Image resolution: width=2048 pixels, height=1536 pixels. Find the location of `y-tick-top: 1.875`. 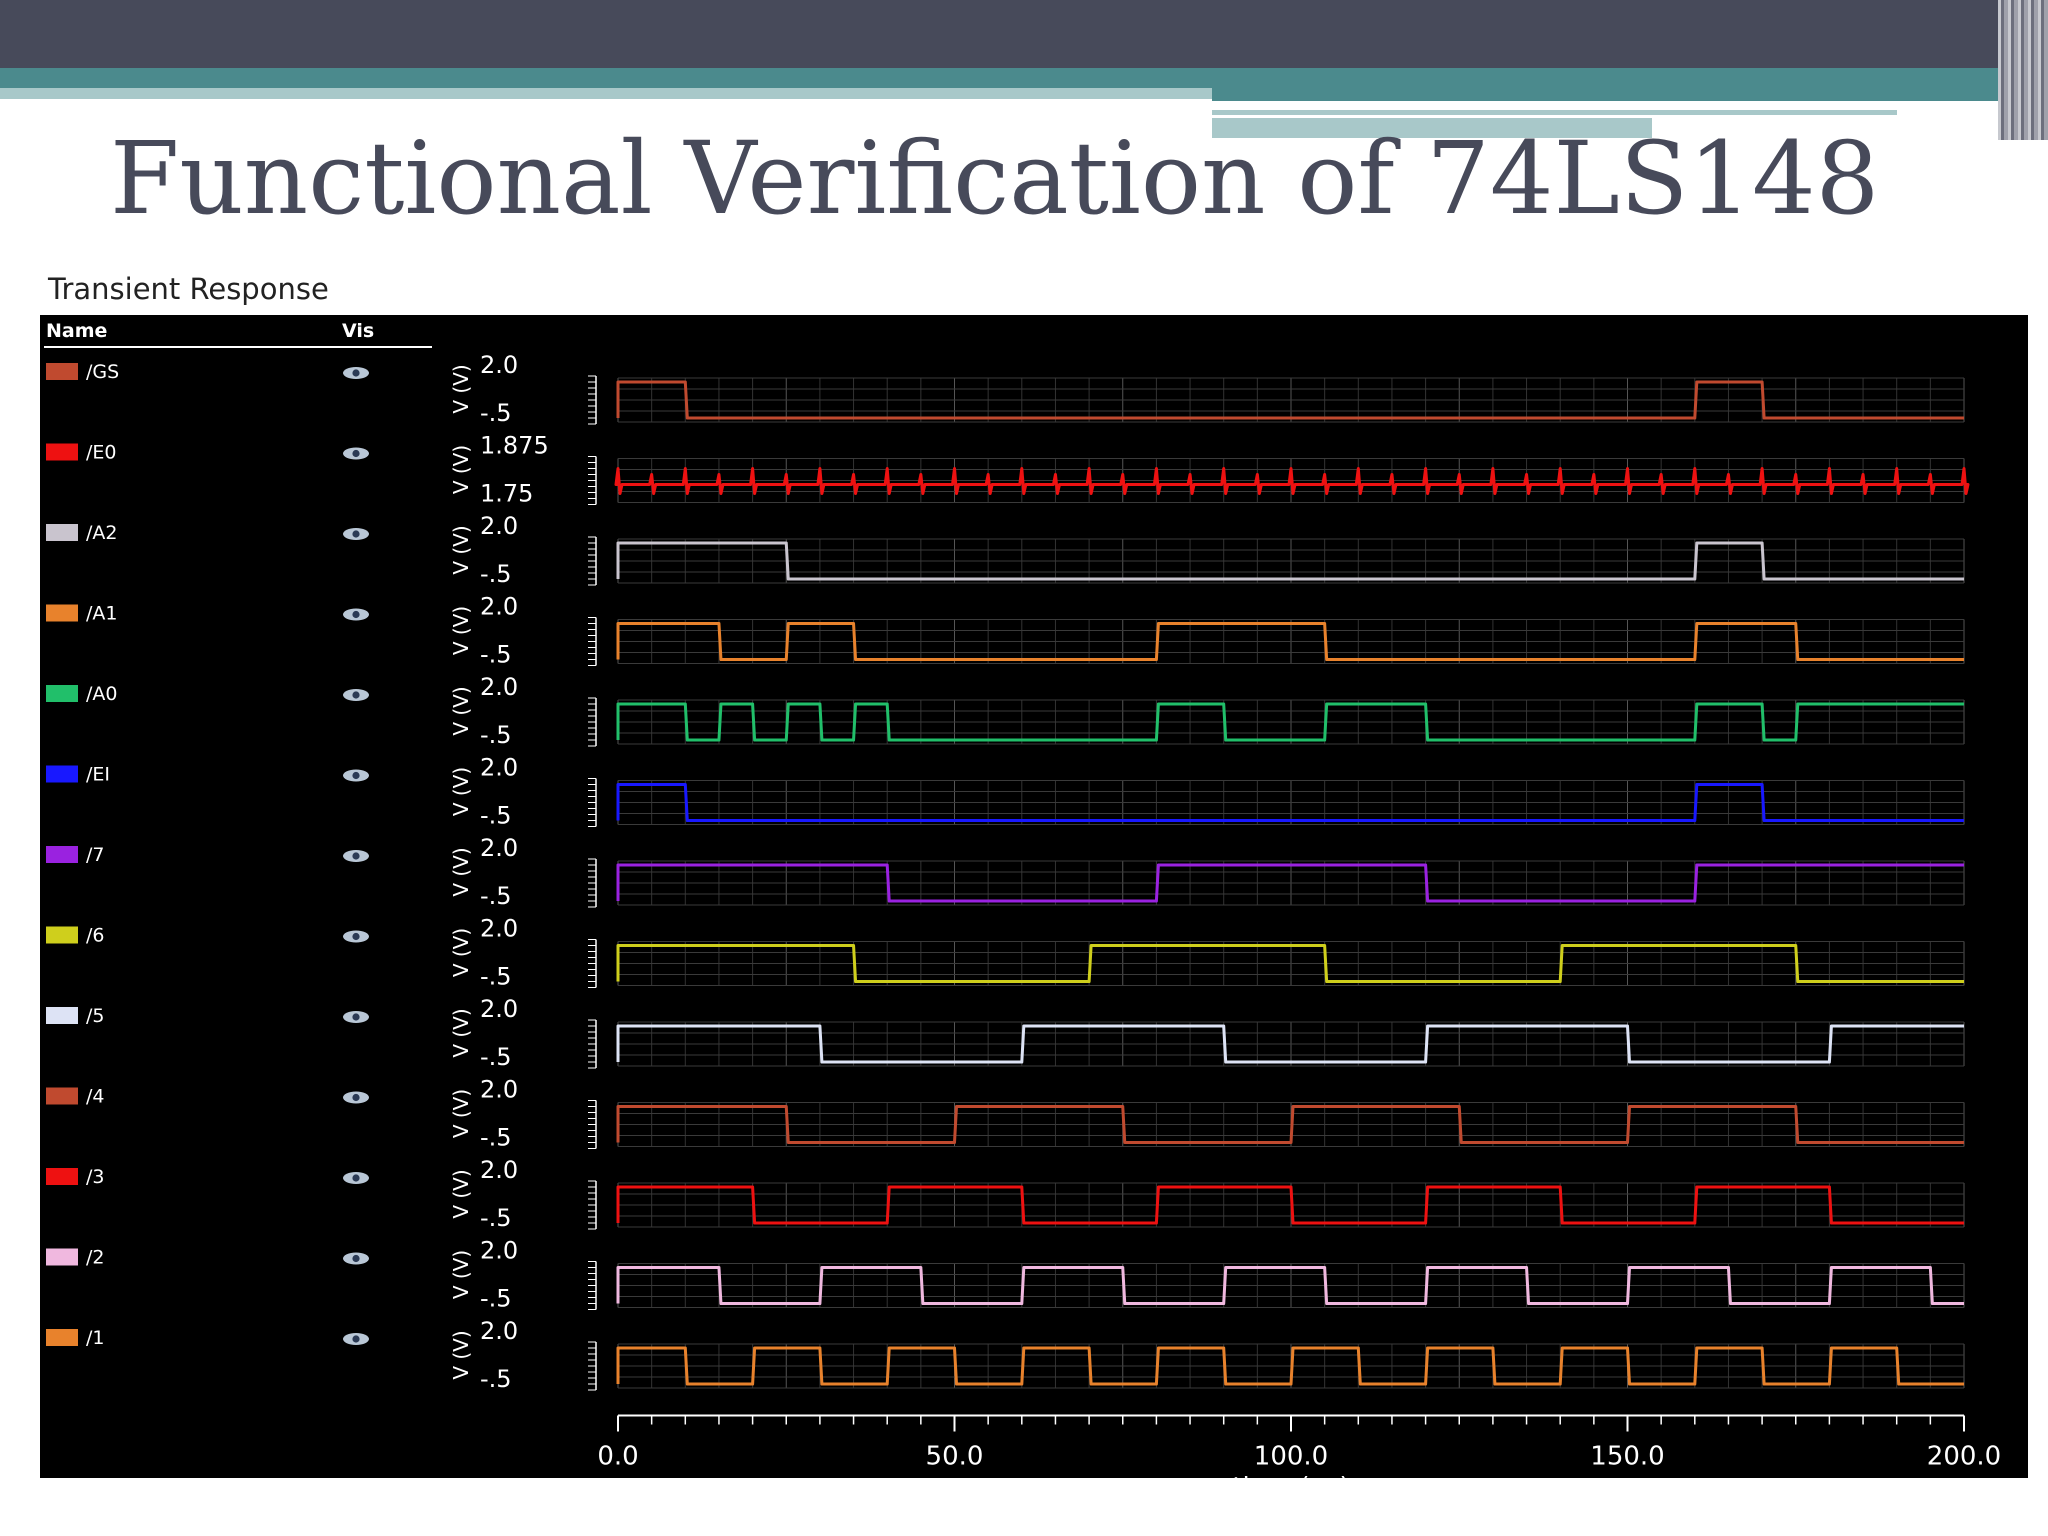

y-tick-top: 1.875 is located at coordinates (514, 446).